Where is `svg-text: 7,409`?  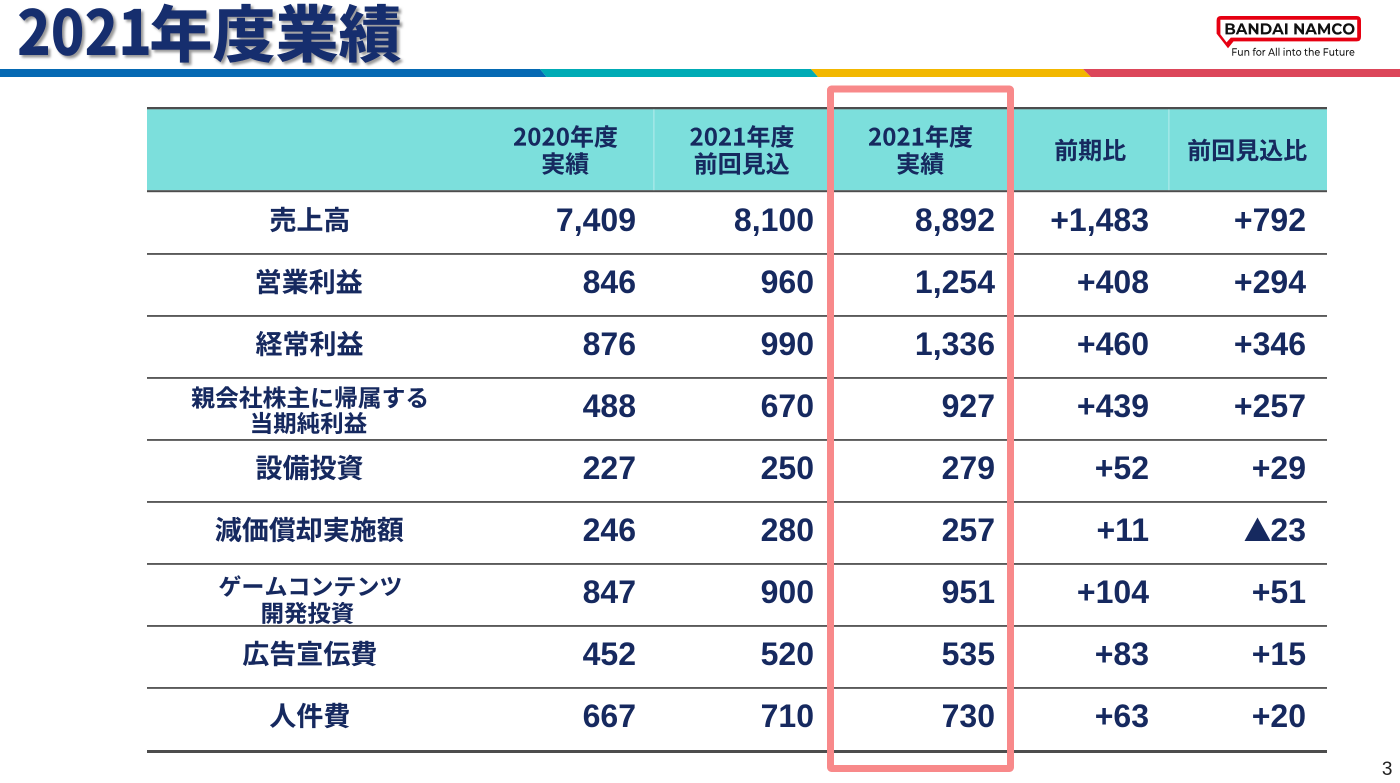 svg-text: 7,409 is located at coordinates (596, 220).